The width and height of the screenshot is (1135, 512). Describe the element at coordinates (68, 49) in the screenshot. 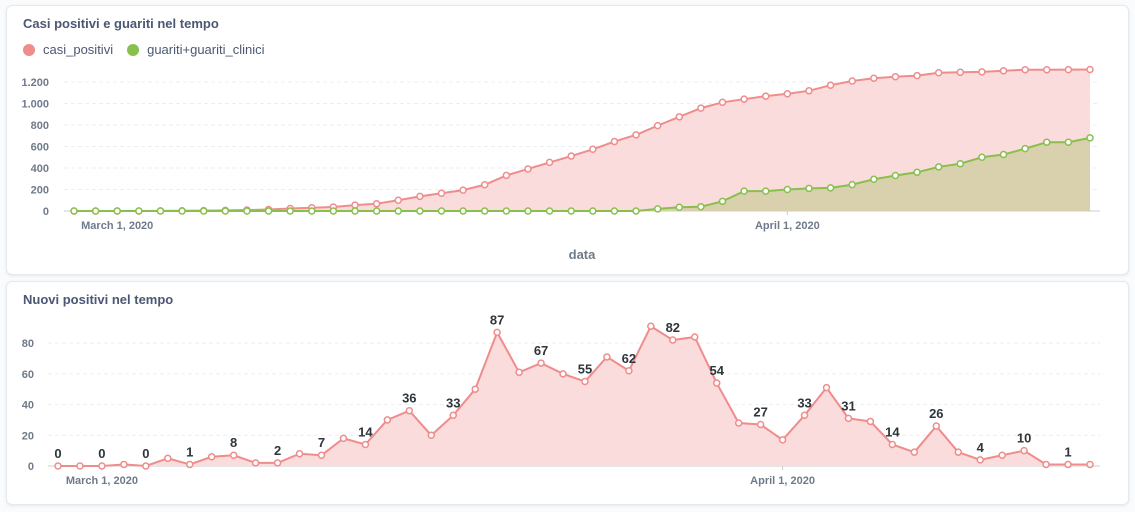

I see `legend-item-positive: casi_positivi` at that location.